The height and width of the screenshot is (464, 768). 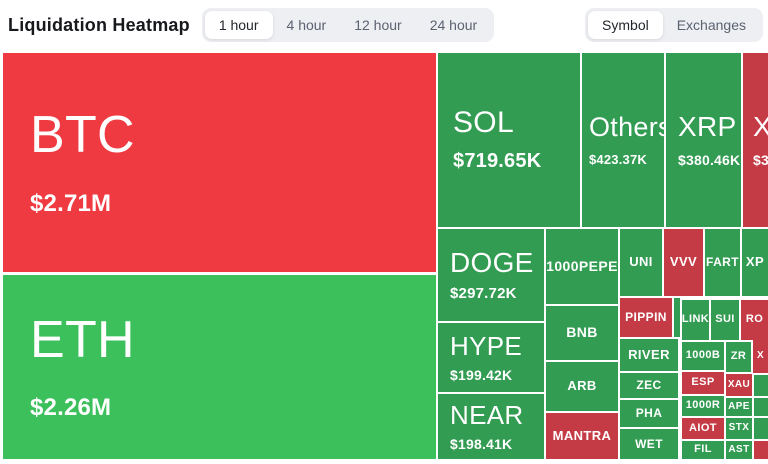 I want to click on view-toggle: Symbol Exchanges, so click(x=674, y=25).